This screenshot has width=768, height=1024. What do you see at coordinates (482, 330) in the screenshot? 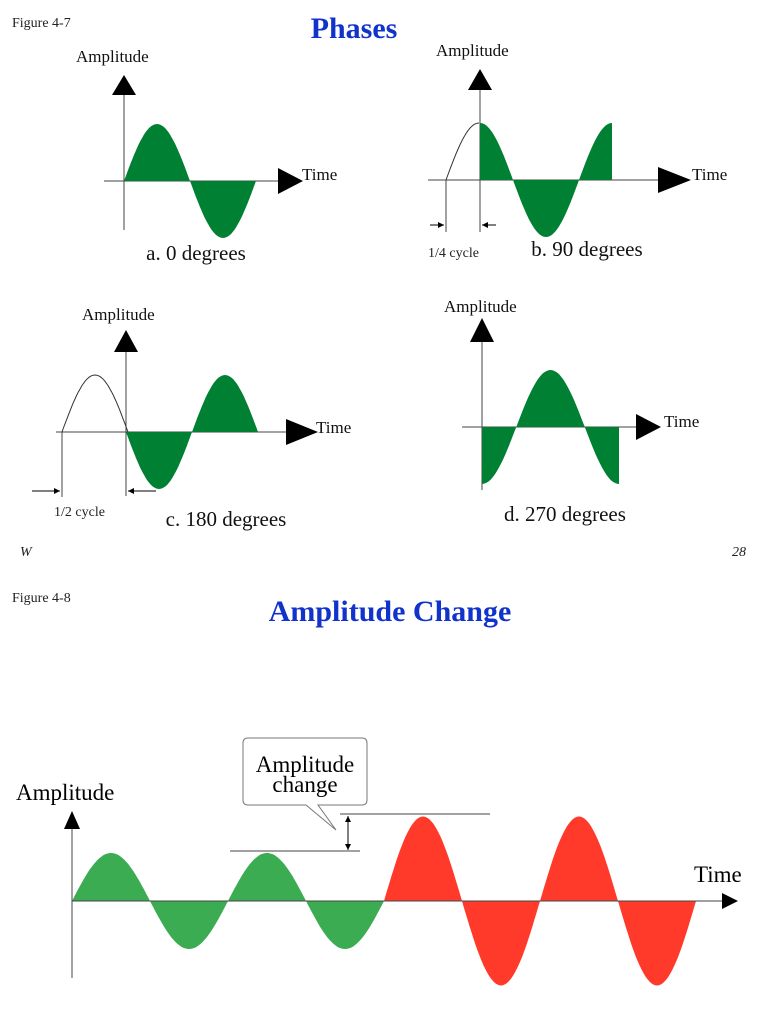
I see `panel-d-y-arrow` at bounding box center [482, 330].